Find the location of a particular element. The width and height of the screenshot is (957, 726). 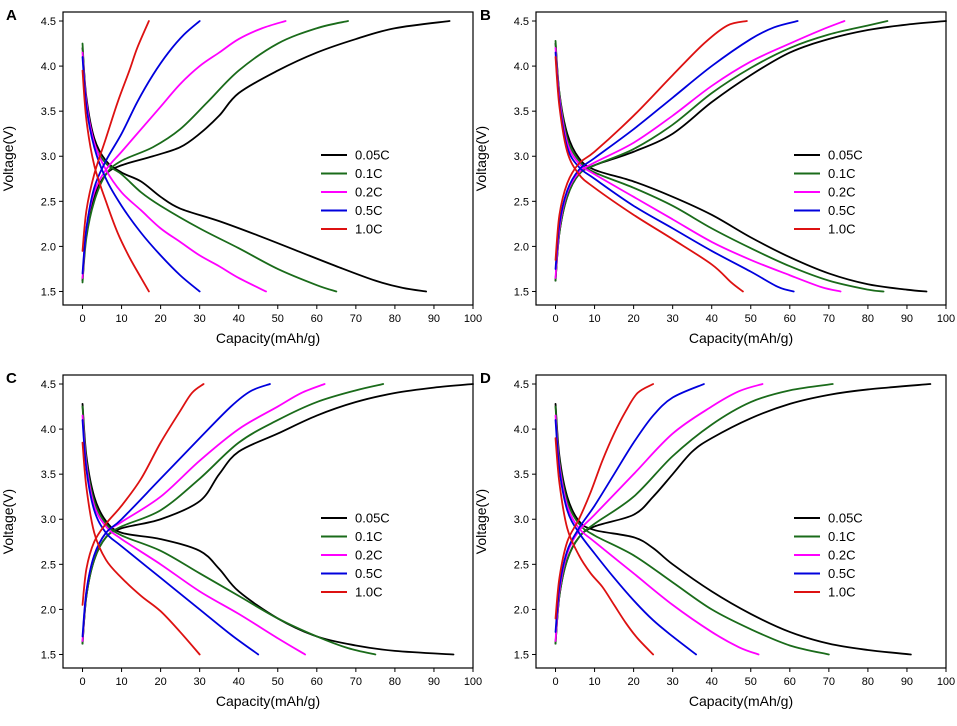

panel-label-c: C is located at coordinates (11, 378).